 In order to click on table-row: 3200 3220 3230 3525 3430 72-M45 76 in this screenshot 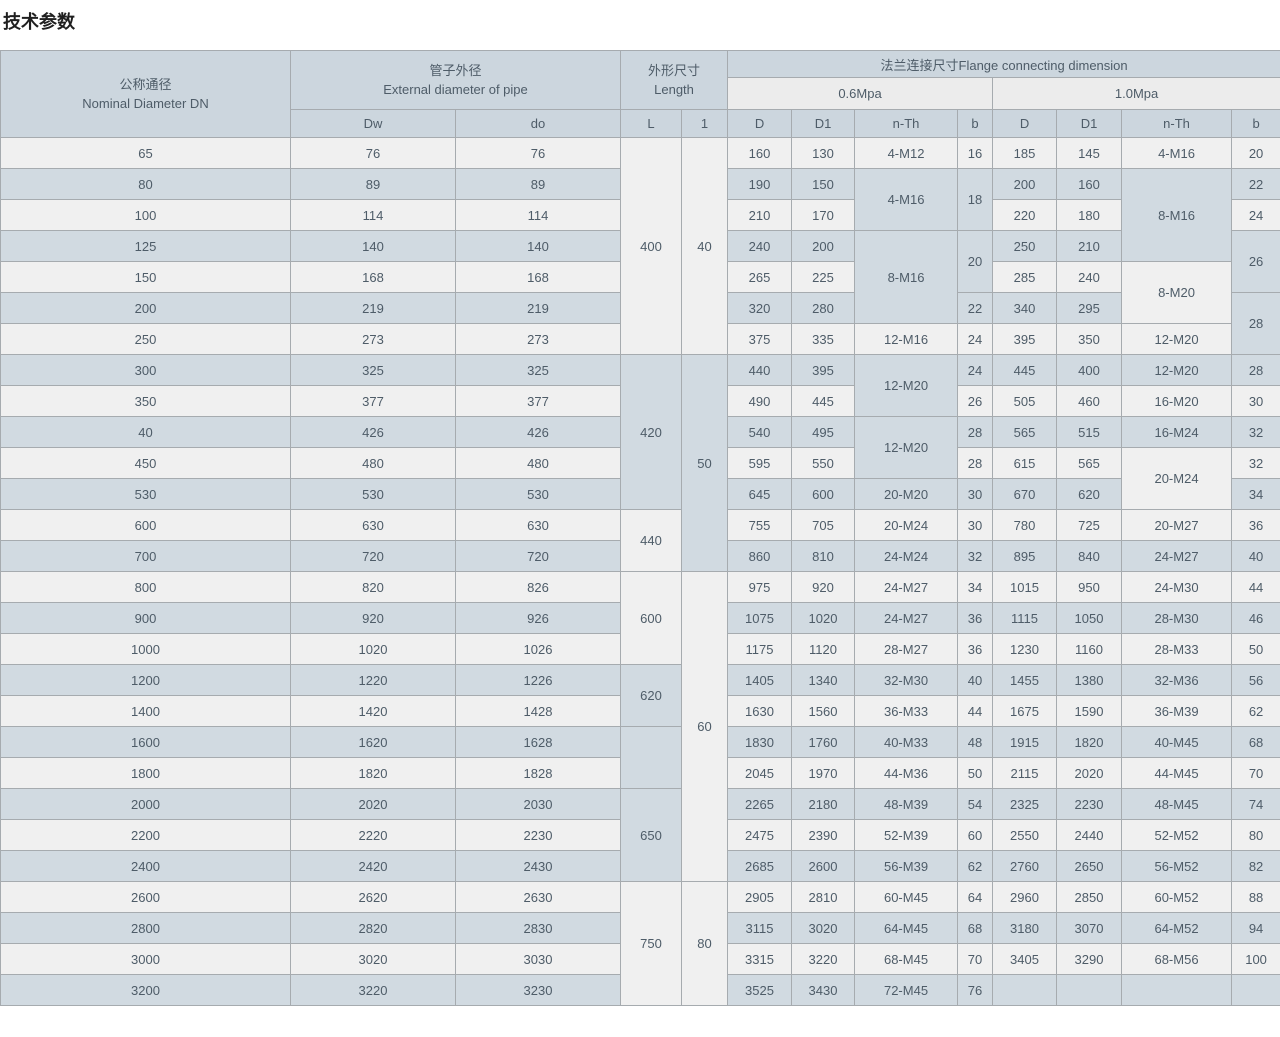, I will do `click(640, 990)`.